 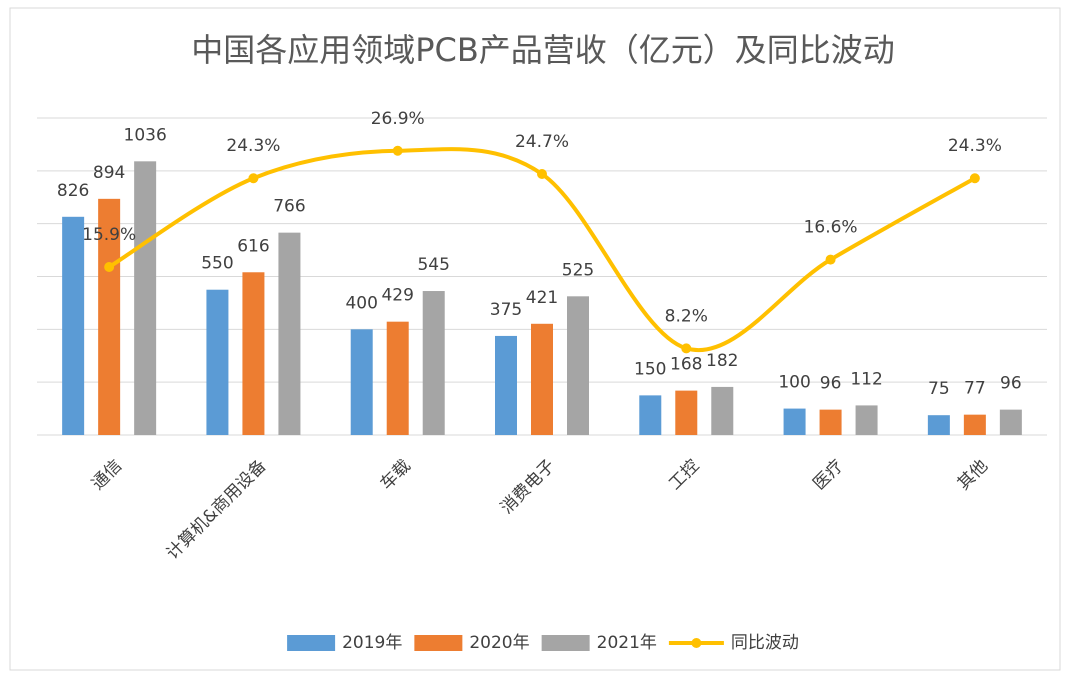 I want to click on legend-label: 2020年, so click(x=499, y=643).